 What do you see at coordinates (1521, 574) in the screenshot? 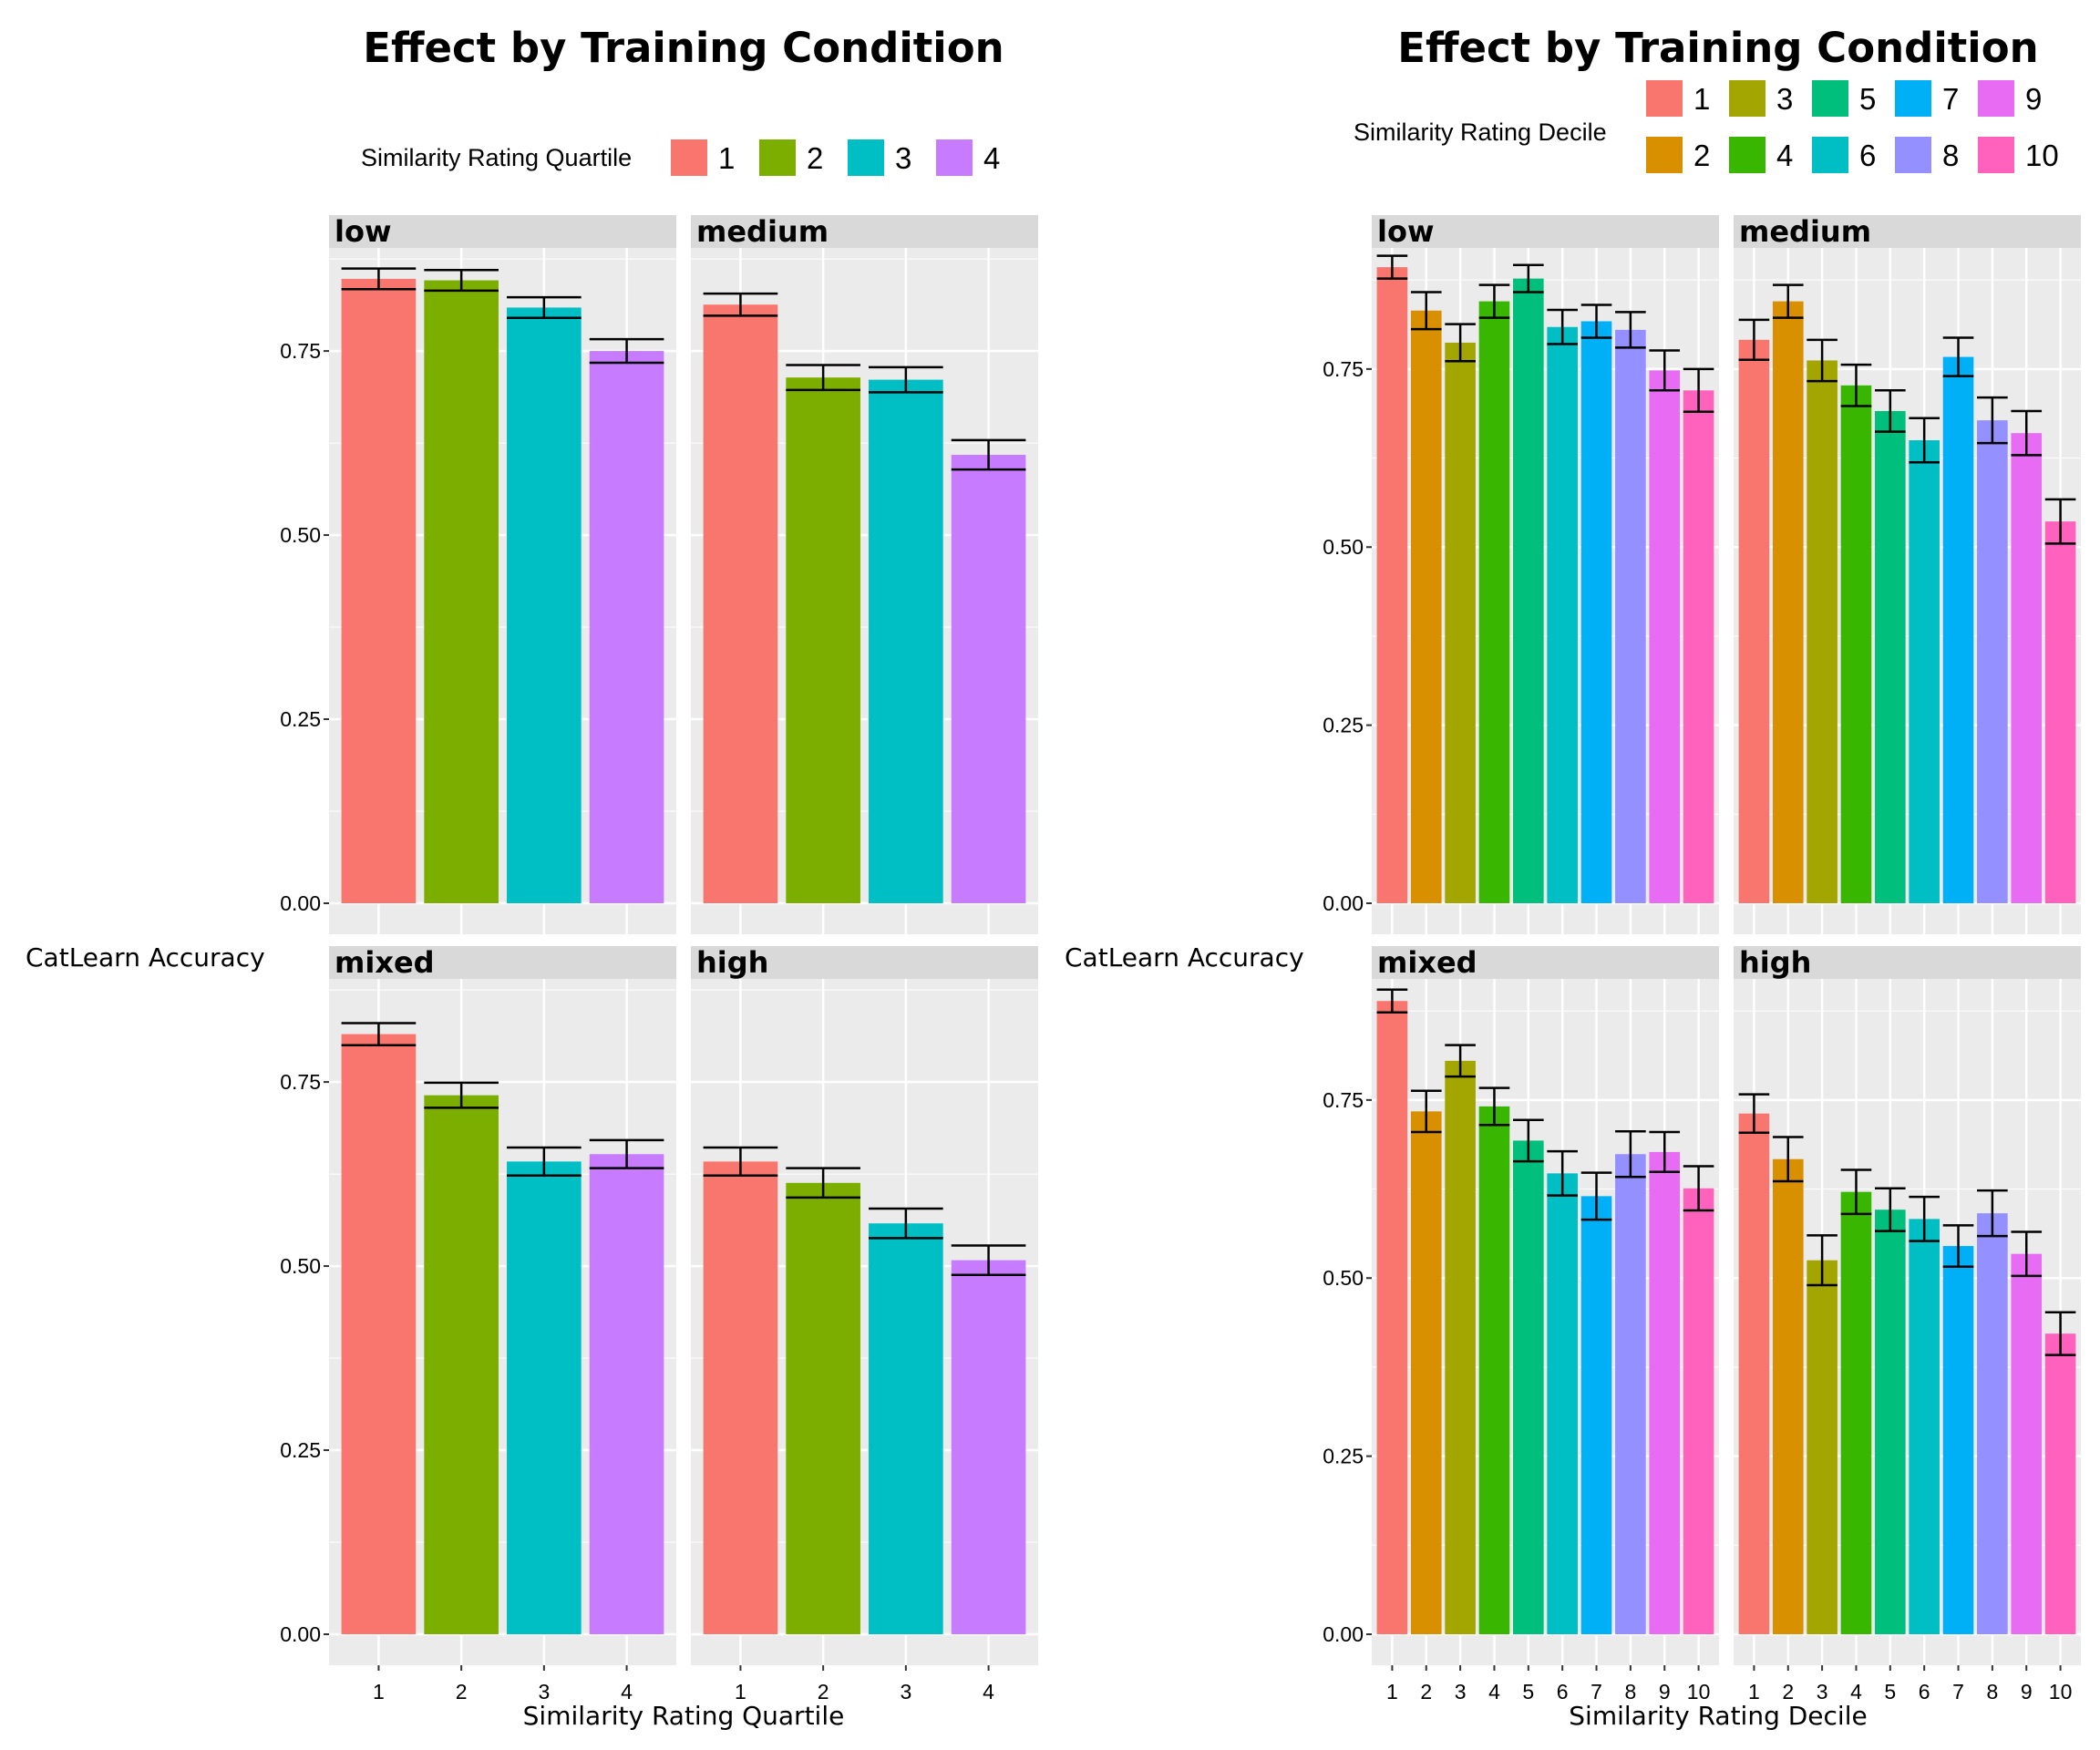
I see `facet-panel: low 0.00 0.25 0.50 0.75` at bounding box center [1521, 574].